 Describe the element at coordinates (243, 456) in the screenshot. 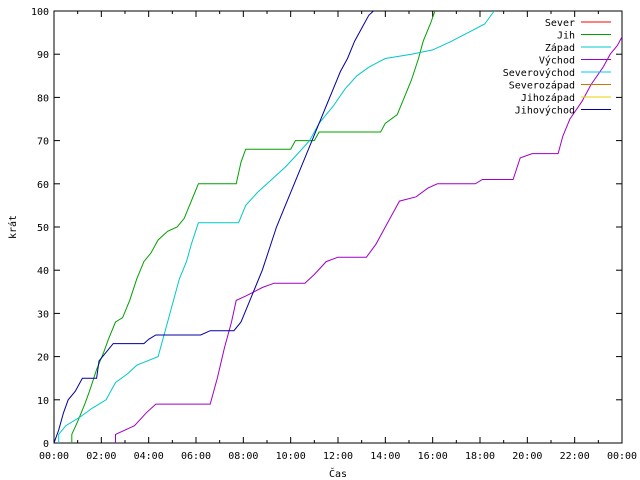

I see `x-tick-label: 08:00` at that location.